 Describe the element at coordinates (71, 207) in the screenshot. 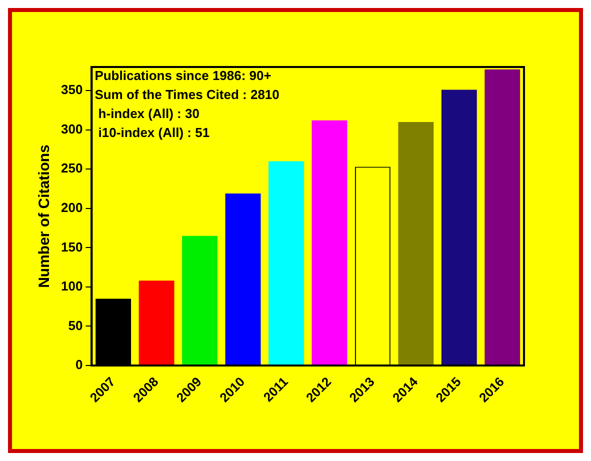

I see `y-tick-label: 200` at that location.